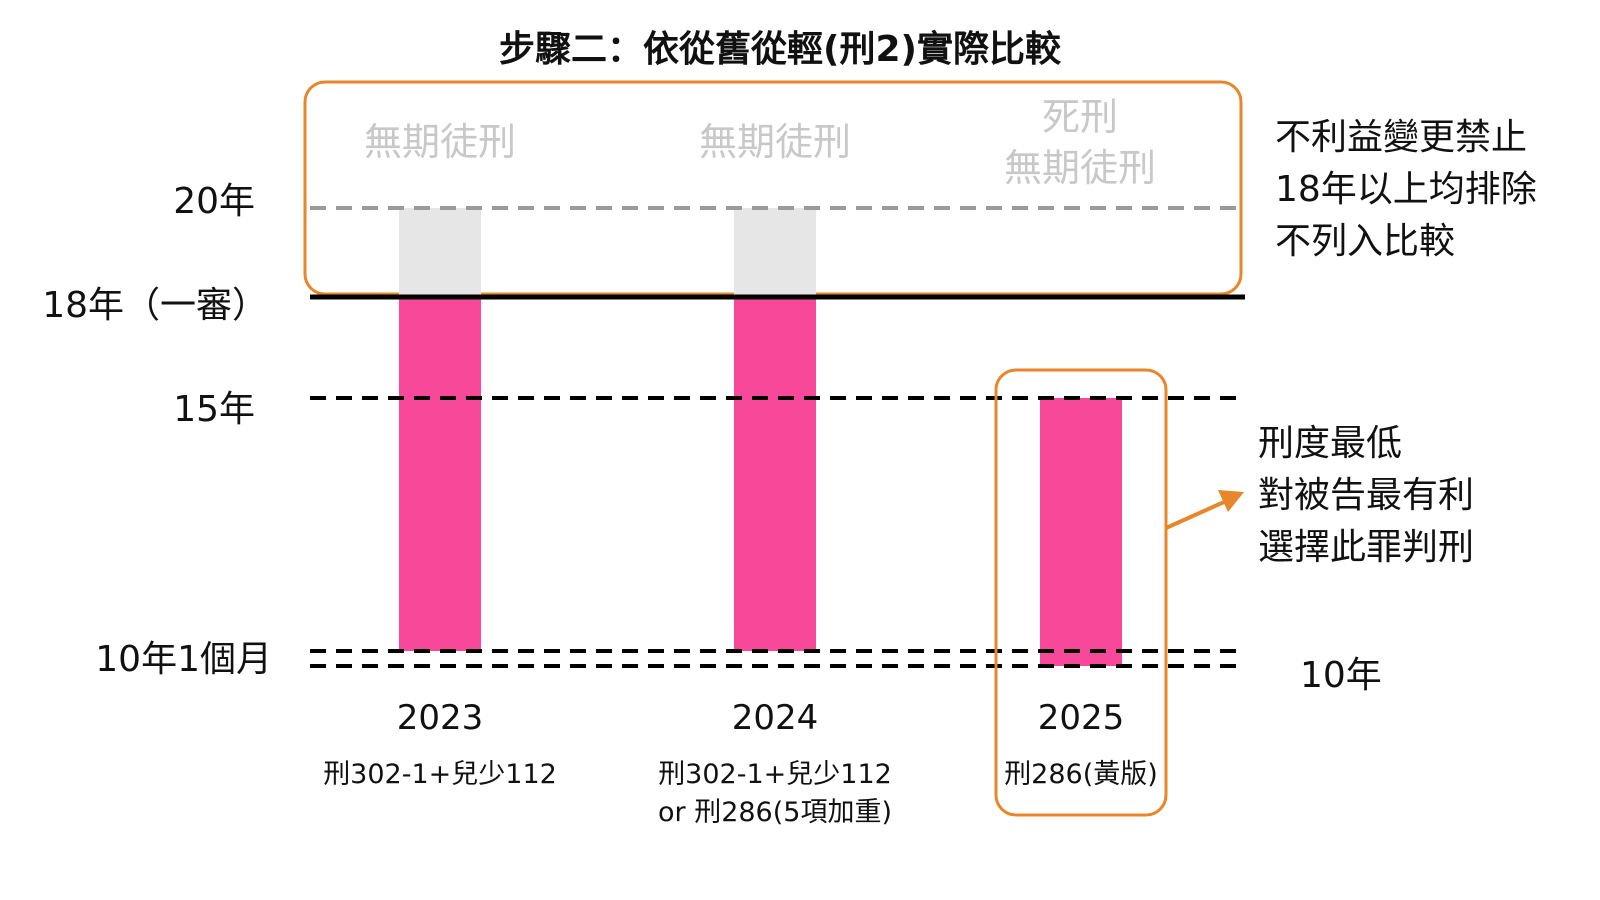 This screenshot has height=900, width=1600. Describe the element at coordinates (440, 474) in the screenshot. I see `bar-2023` at that location.